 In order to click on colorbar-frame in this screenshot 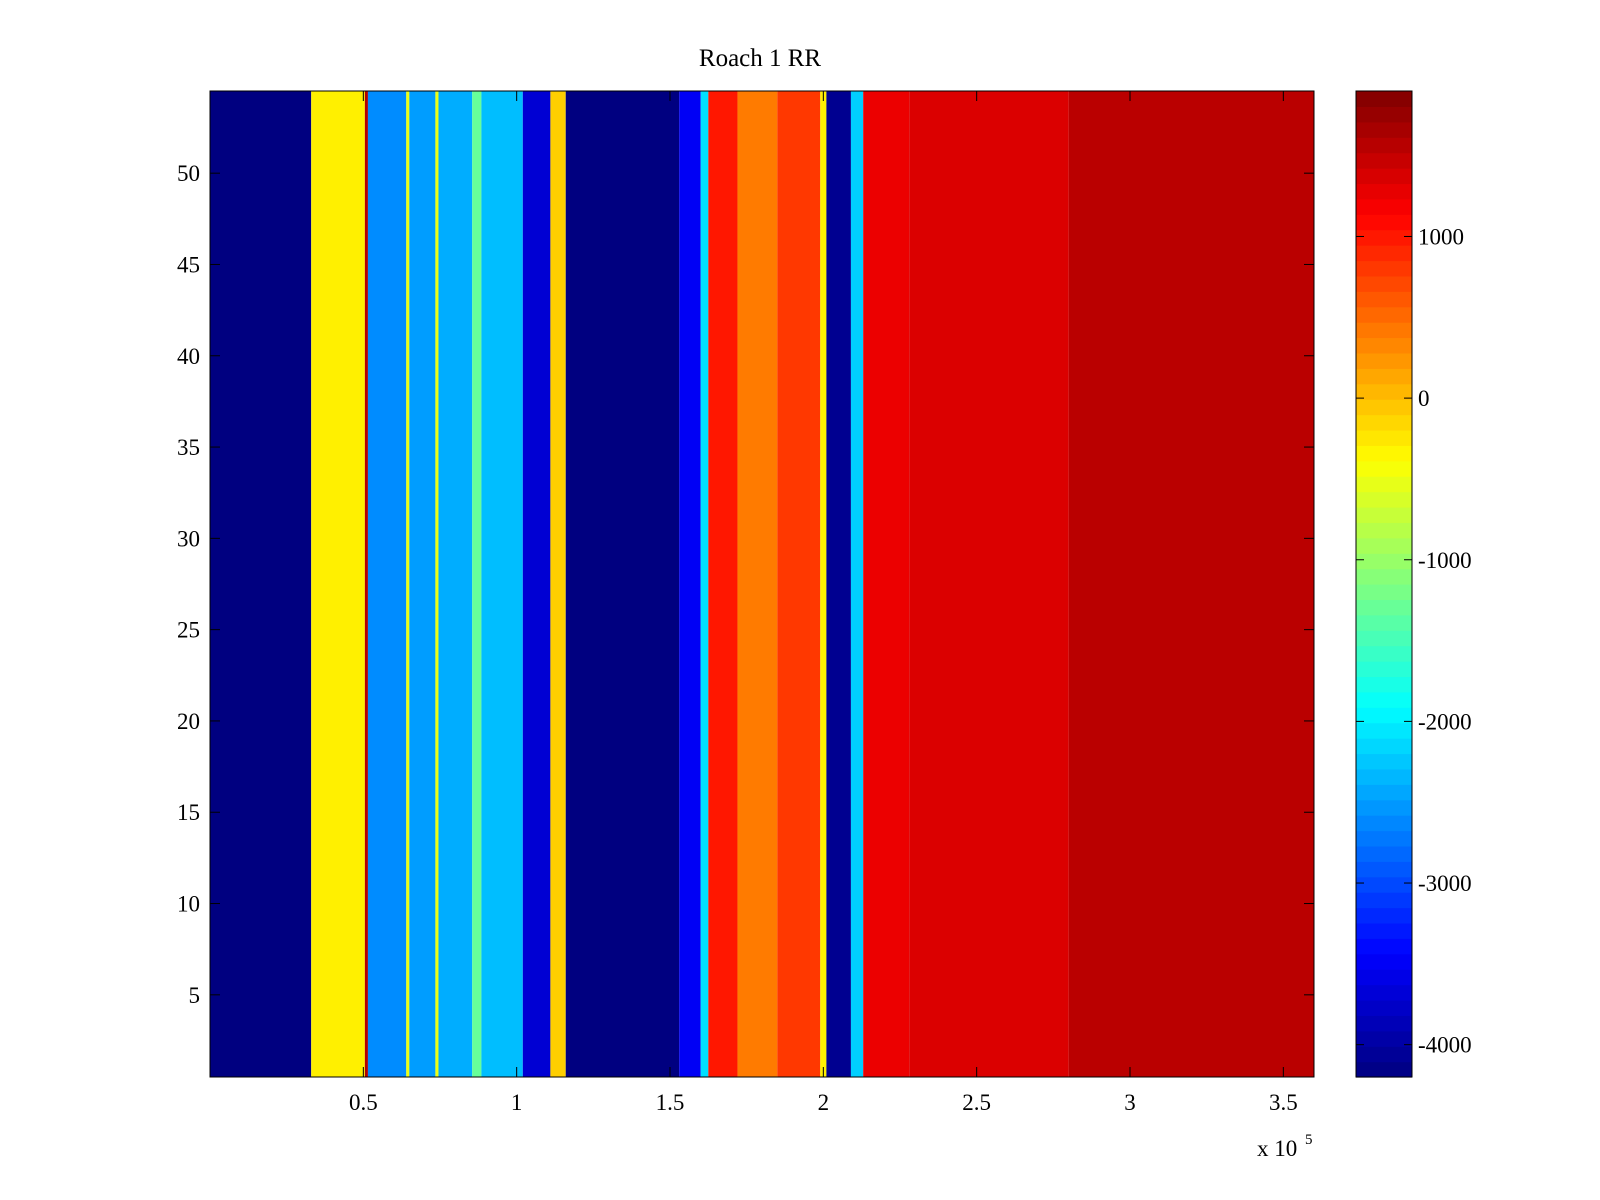, I will do `click(1384, 584)`.